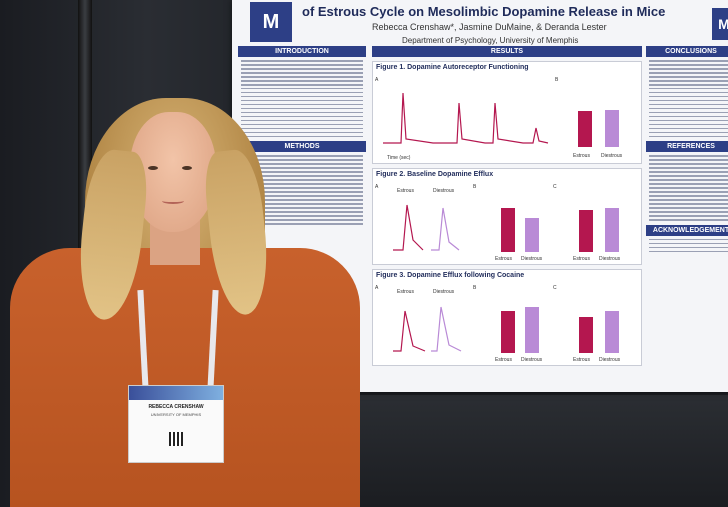 This screenshot has width=728, height=507. Describe the element at coordinates (555, 187) in the screenshot. I see `fig2-panel-c: C` at that location.